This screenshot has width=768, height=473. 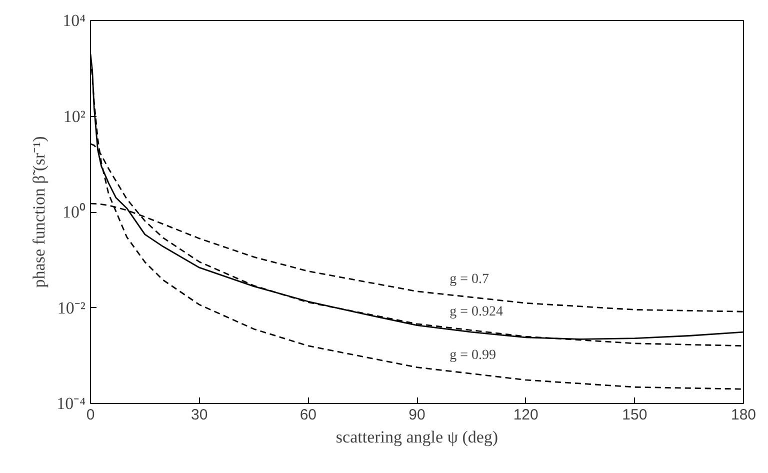 I want to click on x-tick-label: 180, so click(x=743, y=415).